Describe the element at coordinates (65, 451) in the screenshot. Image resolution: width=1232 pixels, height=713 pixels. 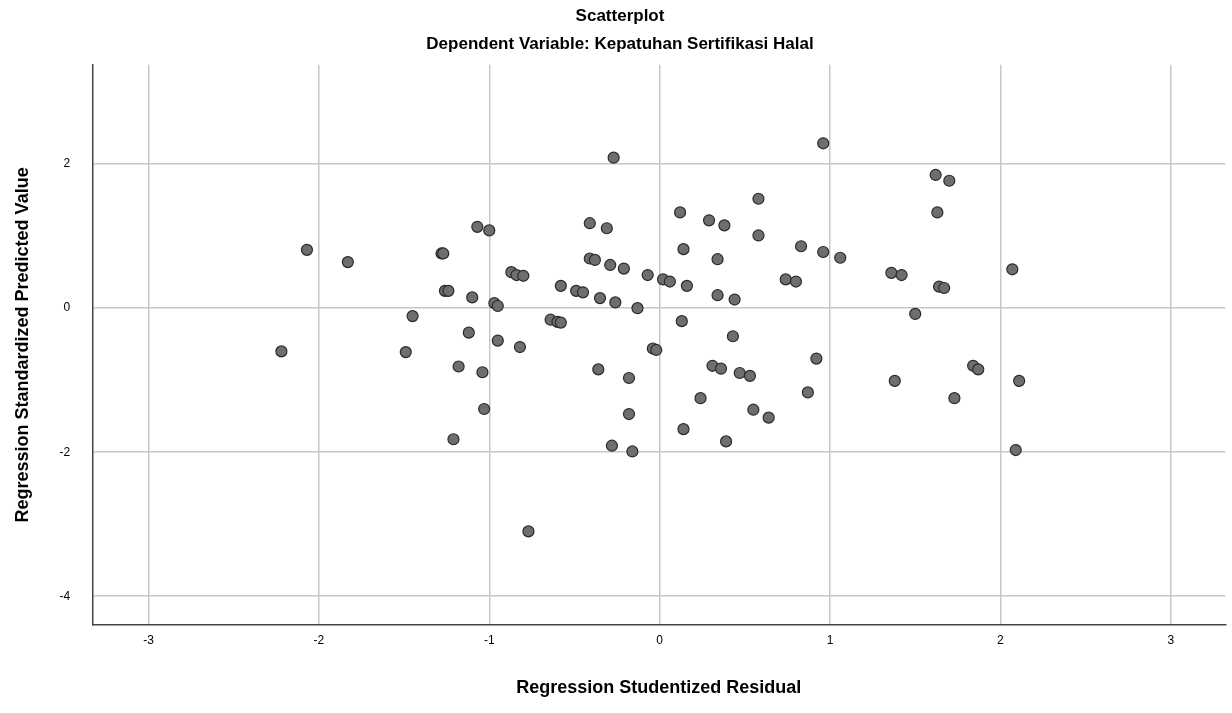
I see `y-tick-label: -2` at that location.